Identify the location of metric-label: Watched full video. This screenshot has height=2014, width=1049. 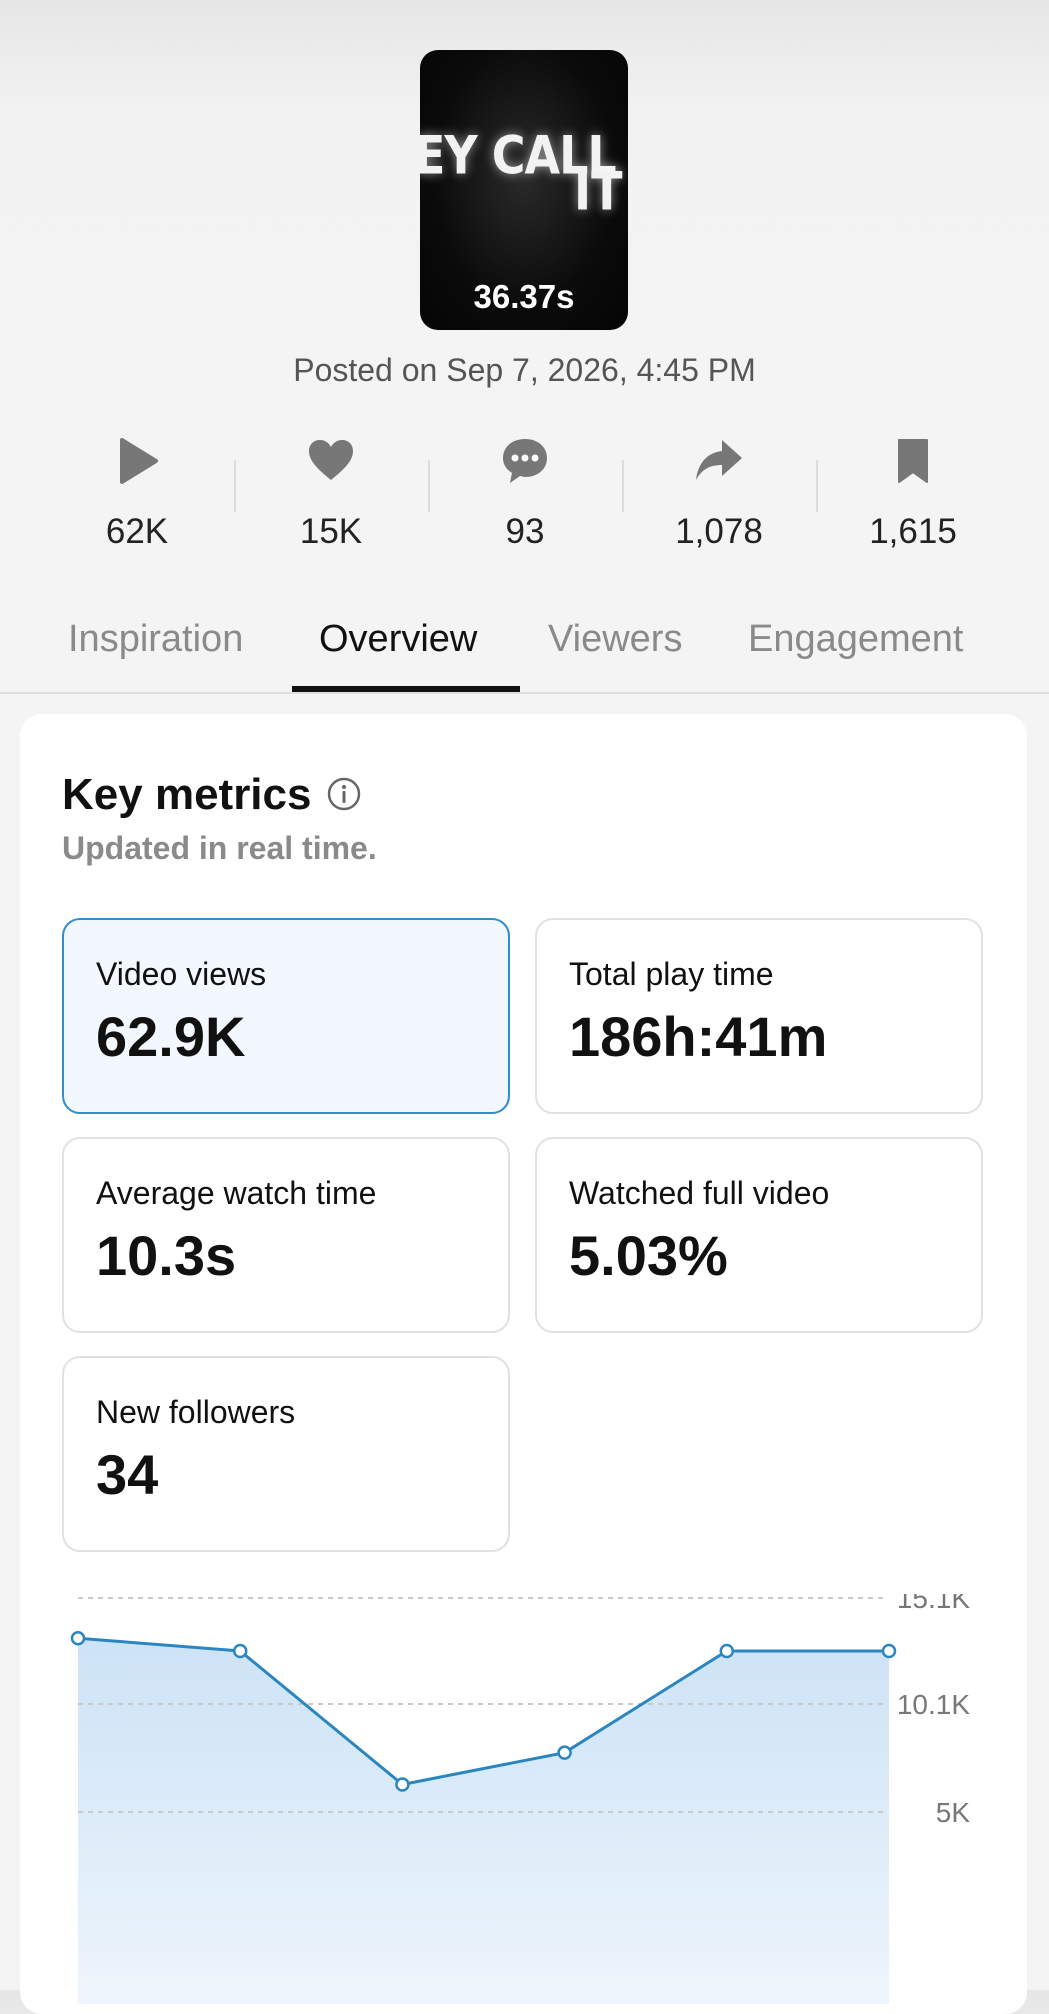
(699, 1193).